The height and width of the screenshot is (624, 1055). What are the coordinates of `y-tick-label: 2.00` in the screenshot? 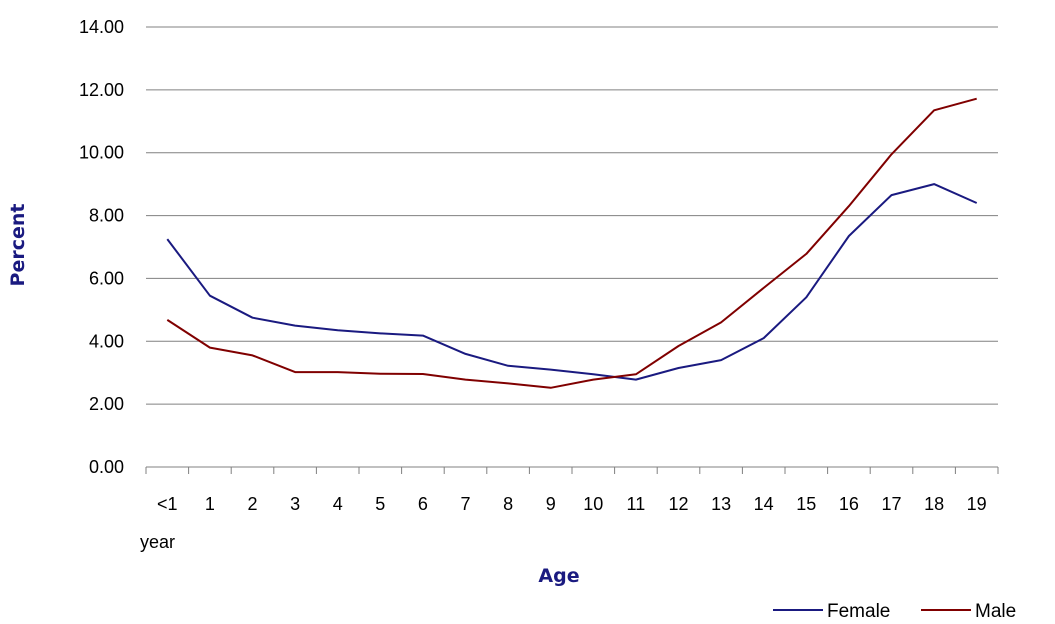 It's located at (106, 404).